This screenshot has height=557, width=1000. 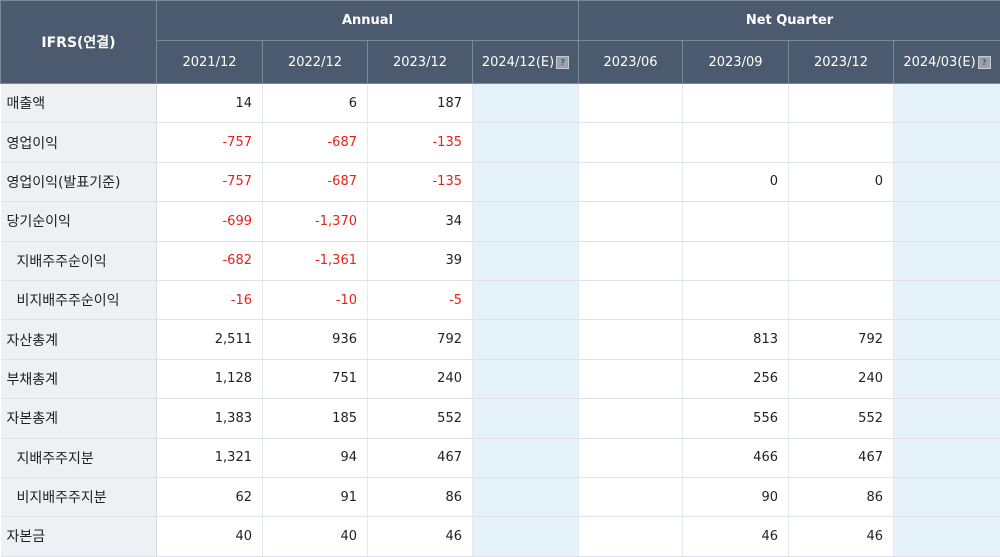 What do you see at coordinates (315, 496) in the screenshot?
I see `table-cell: 91` at bounding box center [315, 496].